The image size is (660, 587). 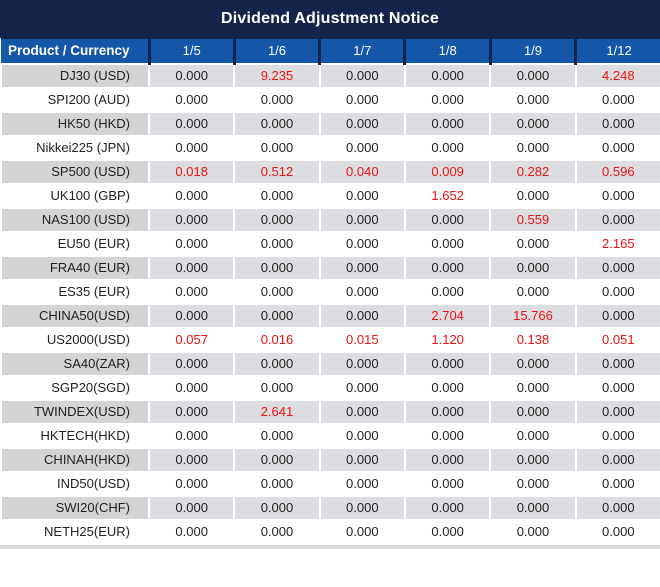 I want to click on table-row: SGP20(SGD) 0.000 0.000 0.000 0.000 0.000 0.000, so click(x=330, y=387).